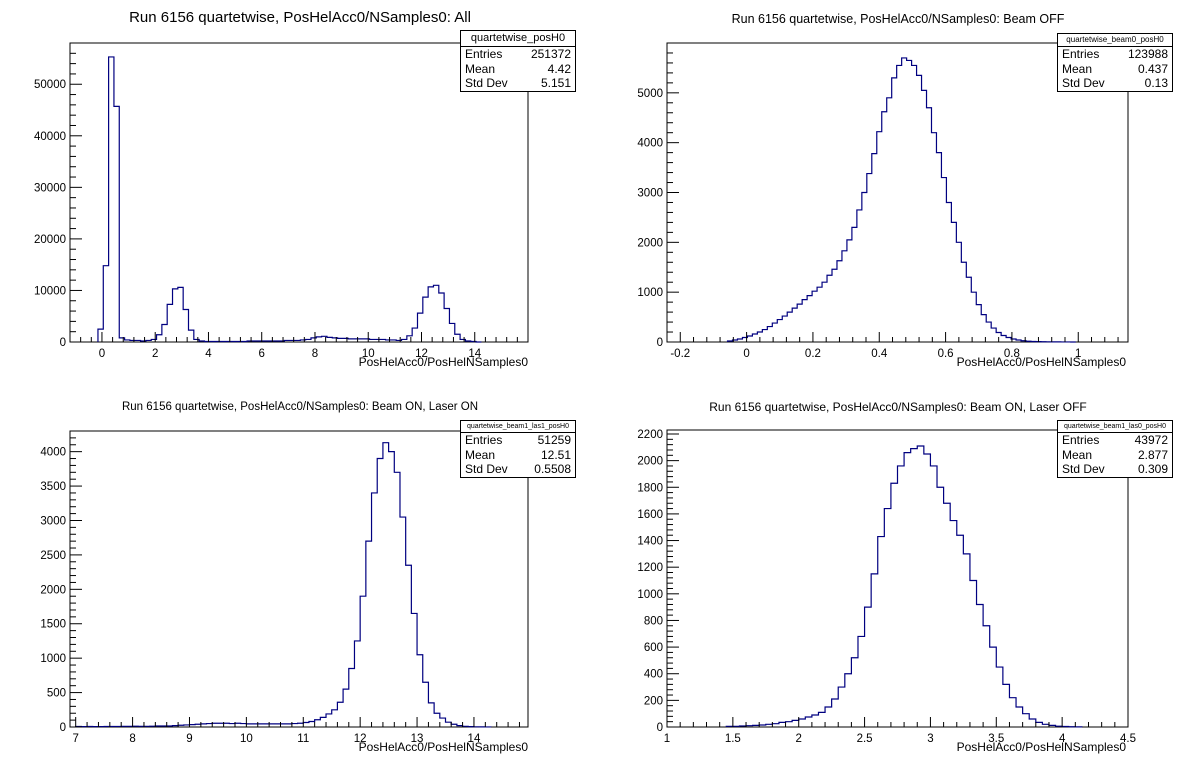  I want to click on histogram-bins, so click(899, 200).